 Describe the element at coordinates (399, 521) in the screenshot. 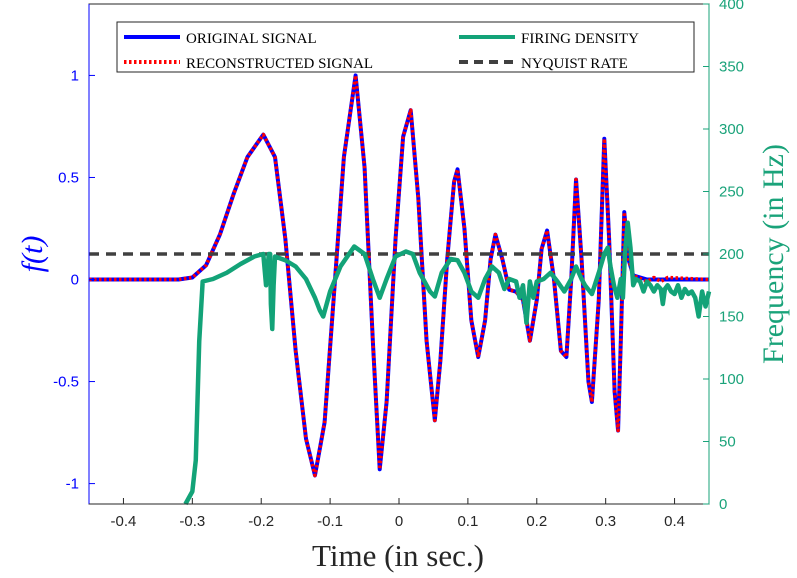

I see `x-tick-label: 0` at that location.